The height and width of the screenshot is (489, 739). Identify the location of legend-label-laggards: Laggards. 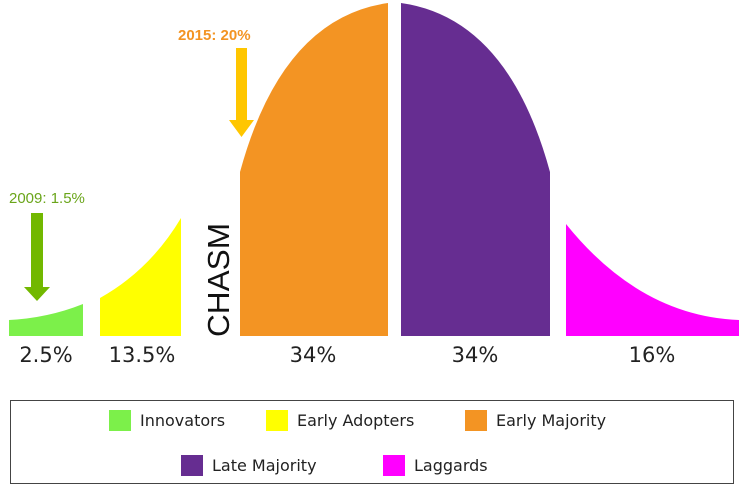
(451, 465).